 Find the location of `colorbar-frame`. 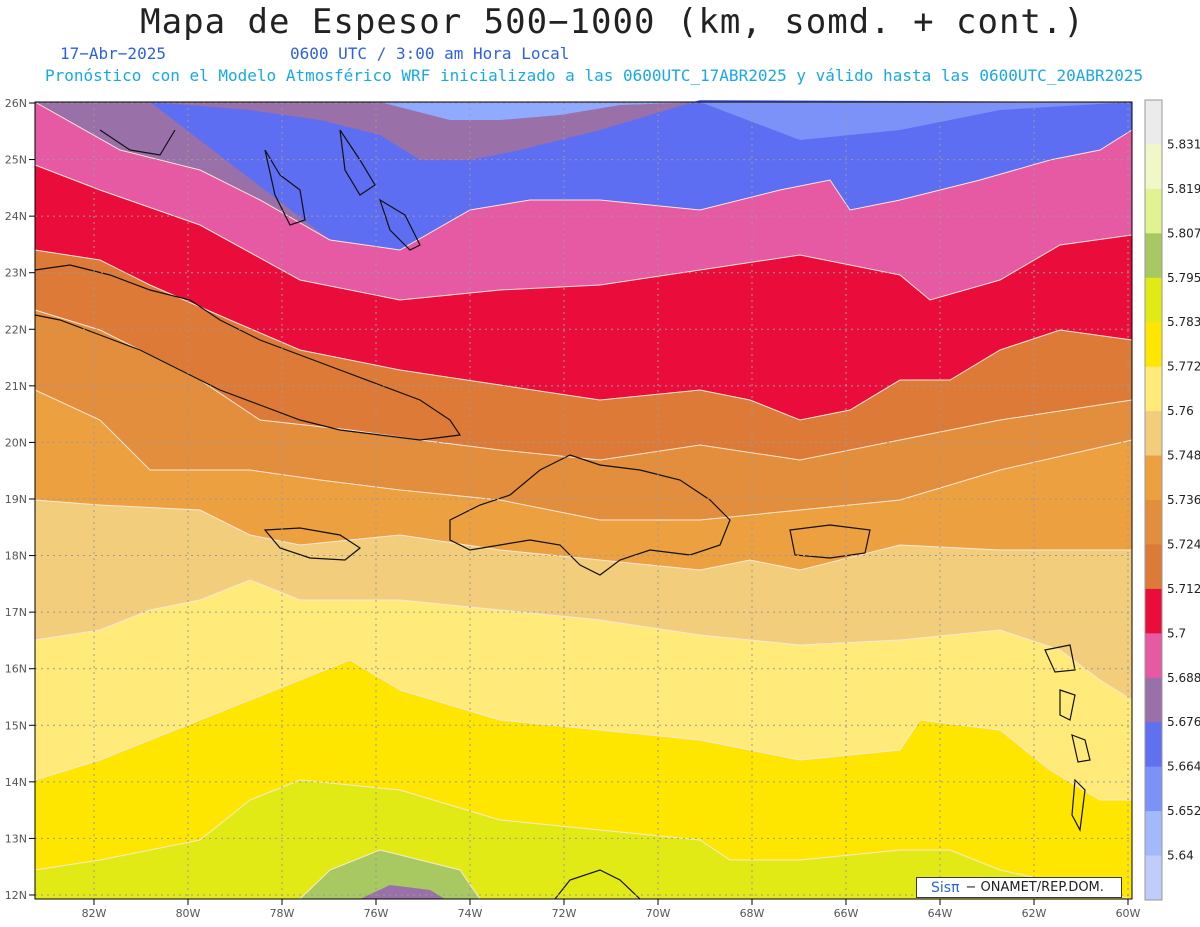

colorbar-frame is located at coordinates (1153, 500).